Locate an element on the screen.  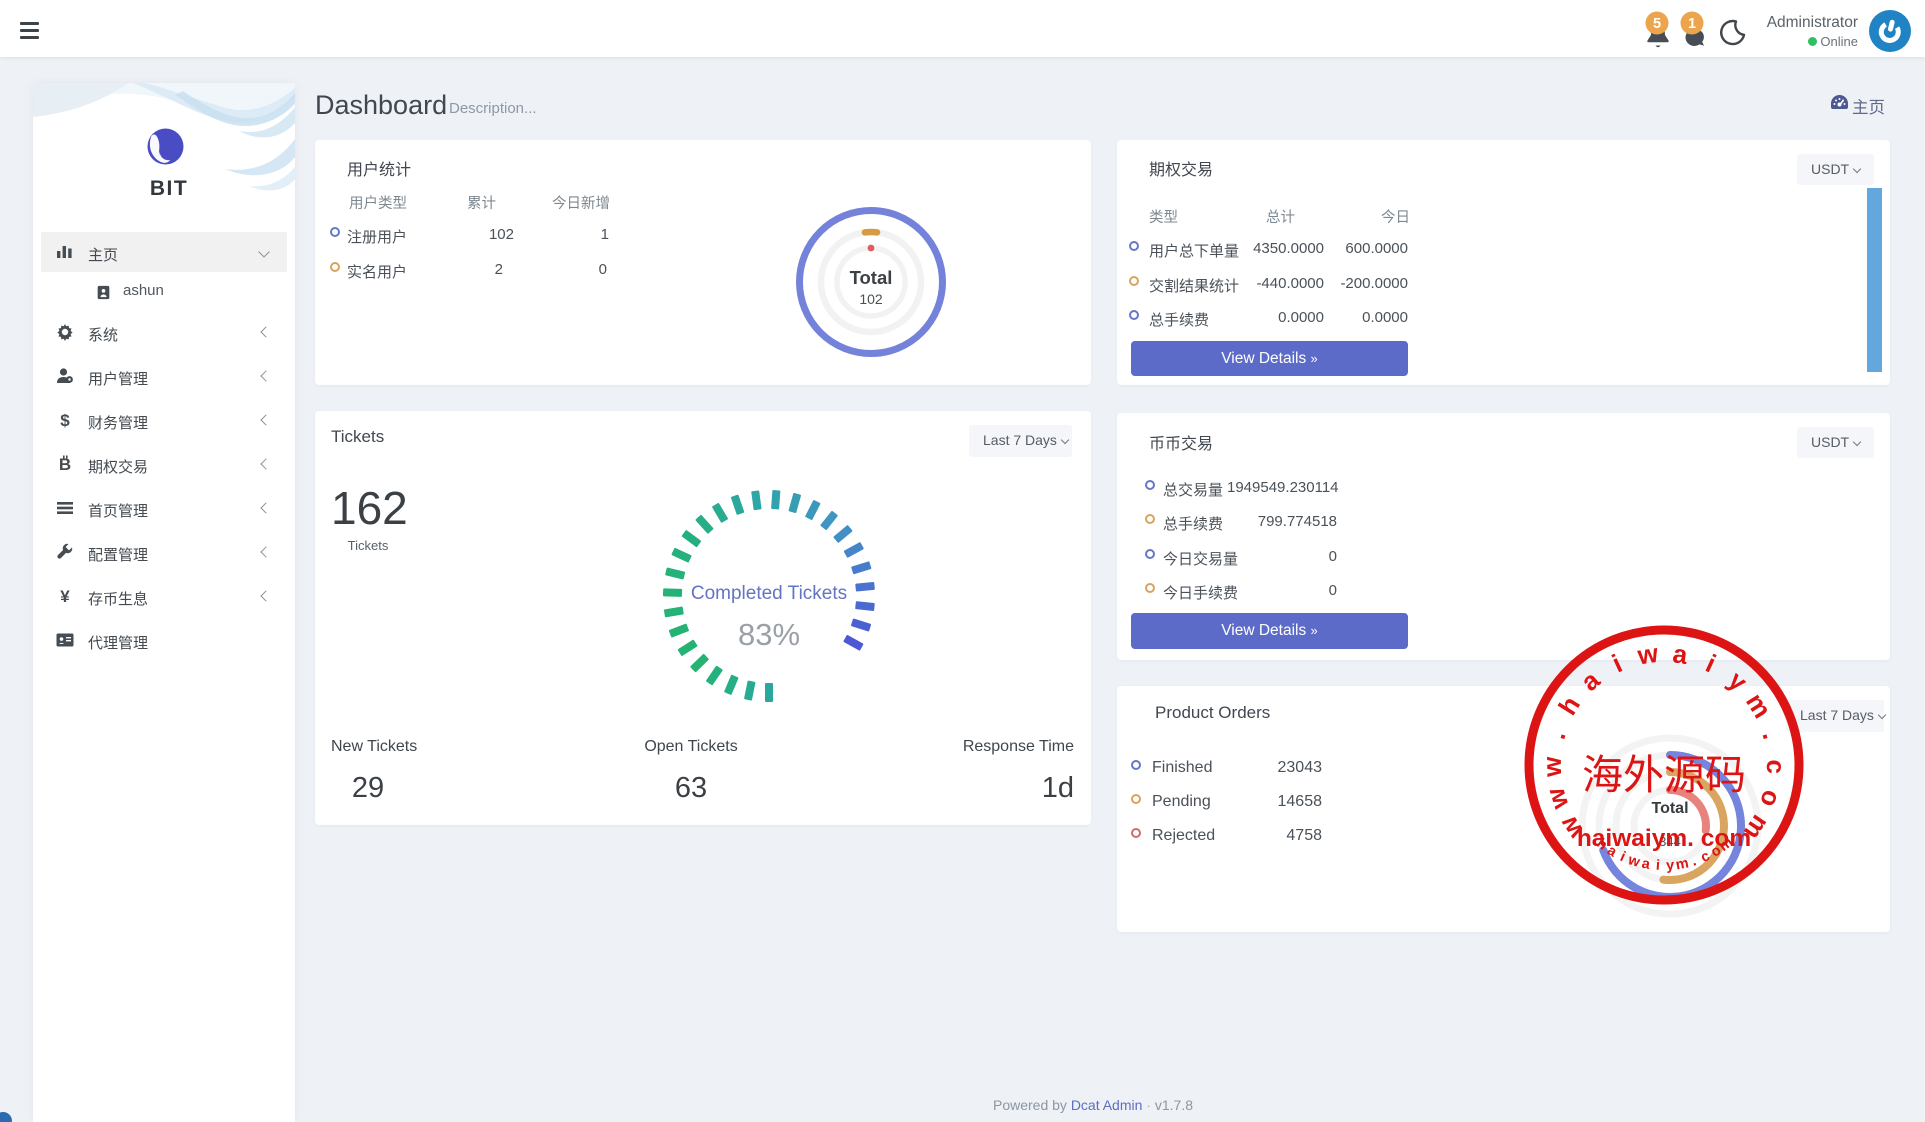
svg-text: B is located at coordinates (65, 464).